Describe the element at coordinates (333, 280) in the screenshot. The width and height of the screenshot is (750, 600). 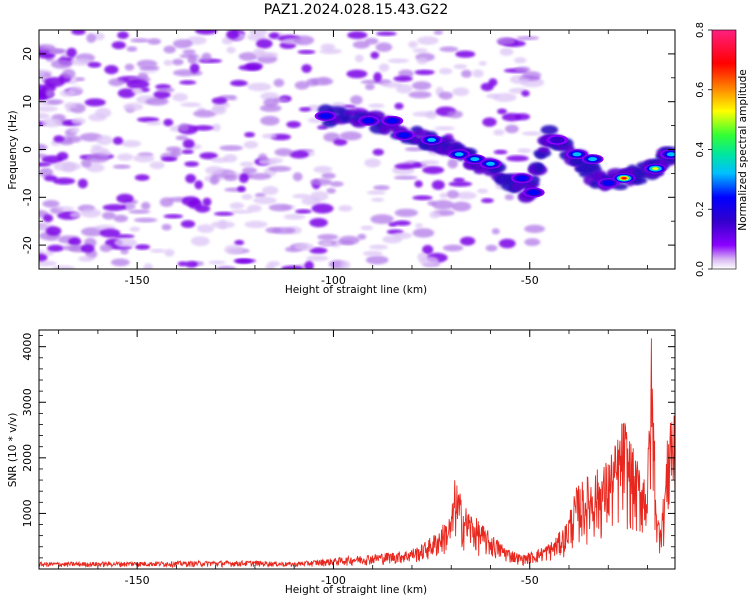
I see `spectrogram-x-tick-label: -100` at that location.